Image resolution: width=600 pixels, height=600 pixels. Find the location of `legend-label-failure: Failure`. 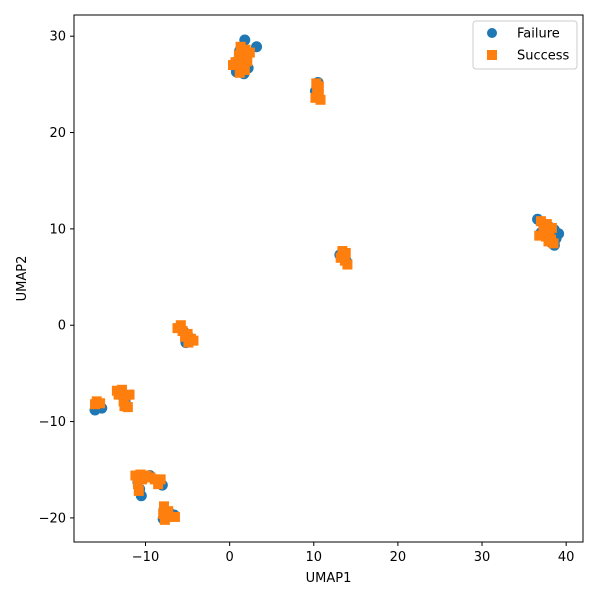

legend-label-failure: Failure is located at coordinates (538, 34).